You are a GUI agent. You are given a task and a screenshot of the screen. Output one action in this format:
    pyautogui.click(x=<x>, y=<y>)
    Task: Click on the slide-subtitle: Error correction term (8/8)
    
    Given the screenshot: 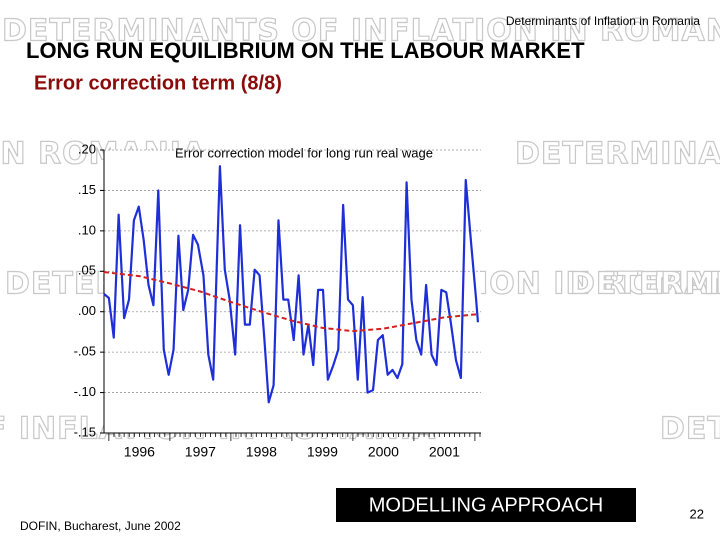 What is the action you would take?
    pyautogui.click(x=158, y=83)
    